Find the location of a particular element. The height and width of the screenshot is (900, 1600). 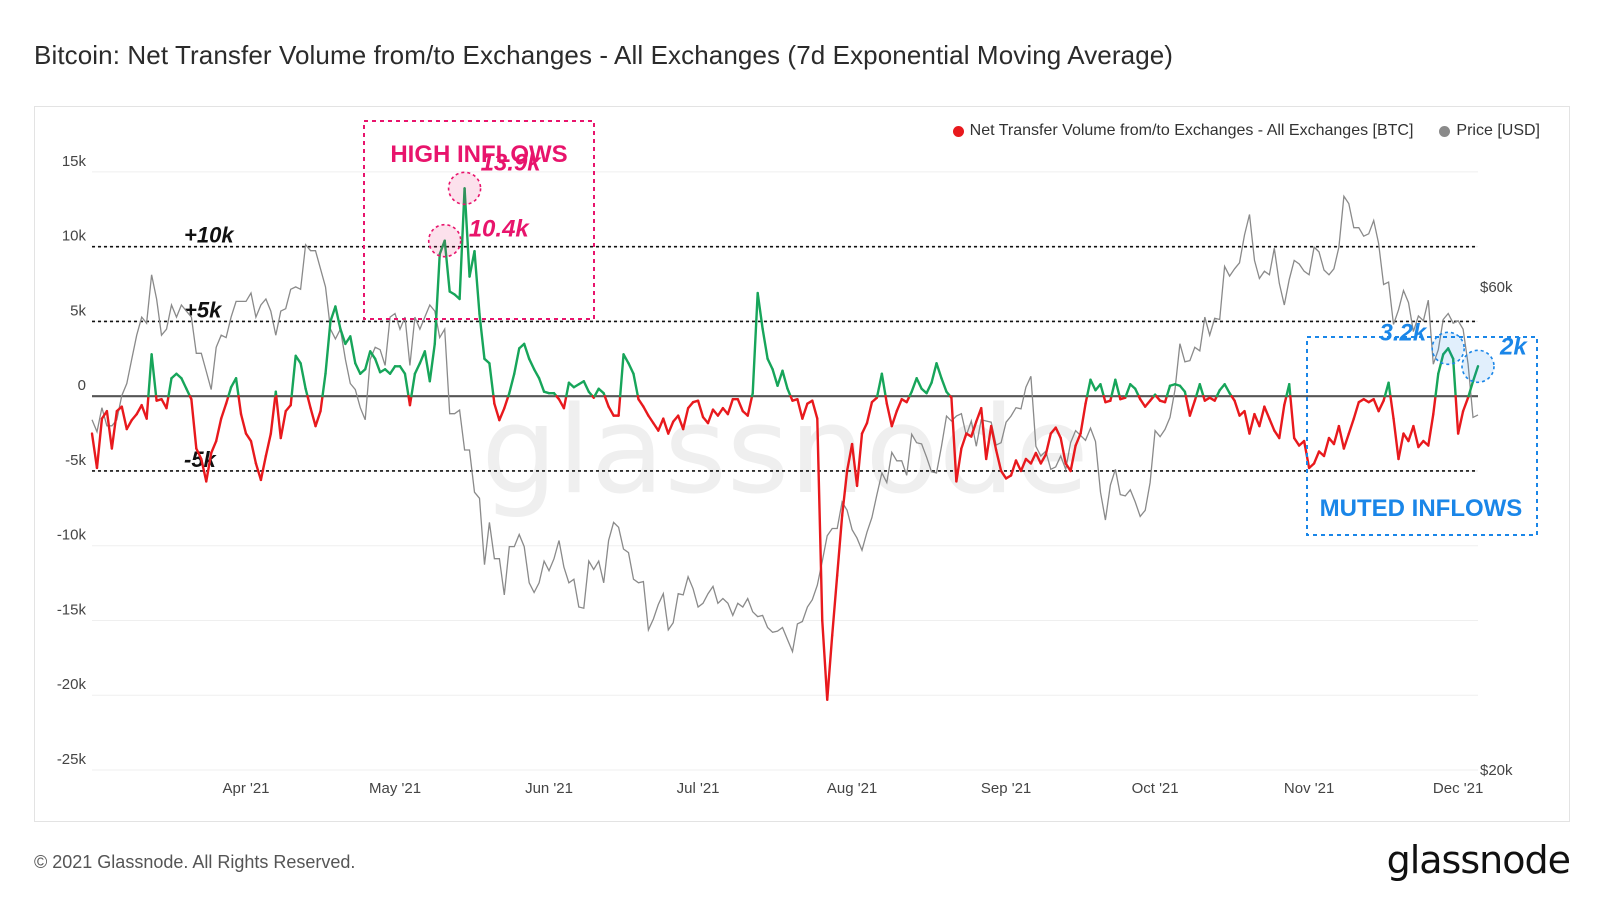

y-tick-label: -5k is located at coordinates (75, 460).